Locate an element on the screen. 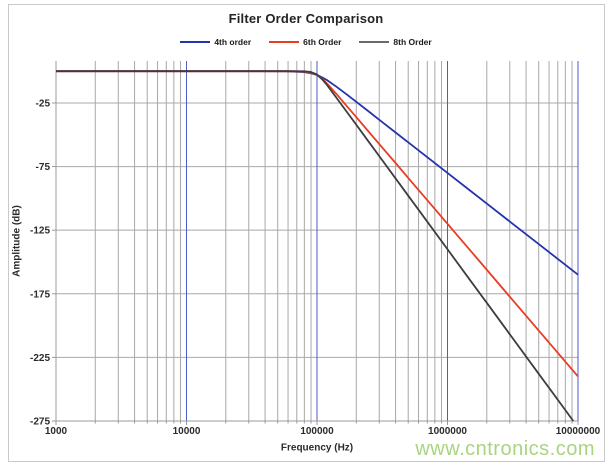 The width and height of the screenshot is (612, 467). y-axis-title: Amplitude (dB) is located at coordinates (17, 241).